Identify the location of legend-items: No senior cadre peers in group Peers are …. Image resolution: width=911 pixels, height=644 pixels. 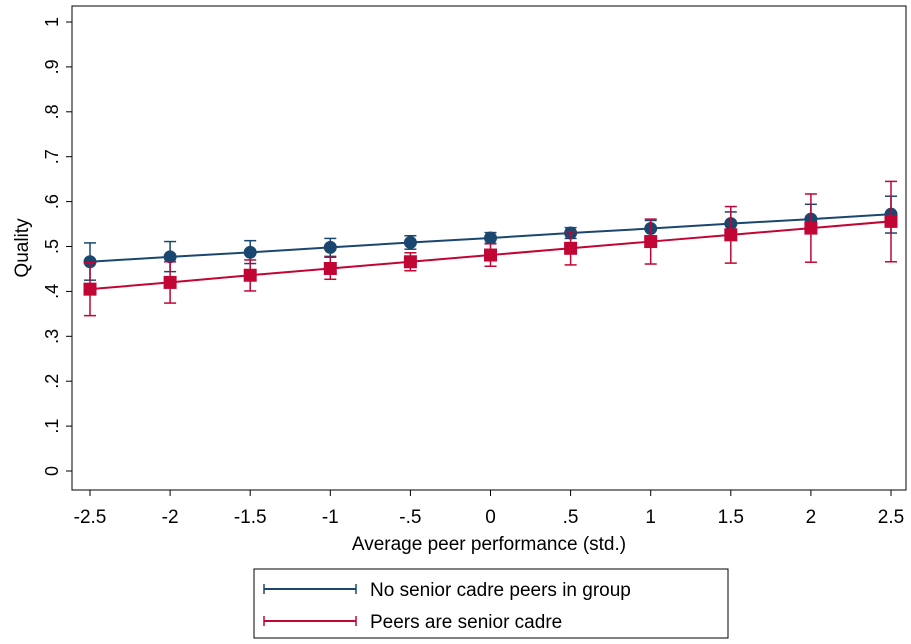
(447, 606).